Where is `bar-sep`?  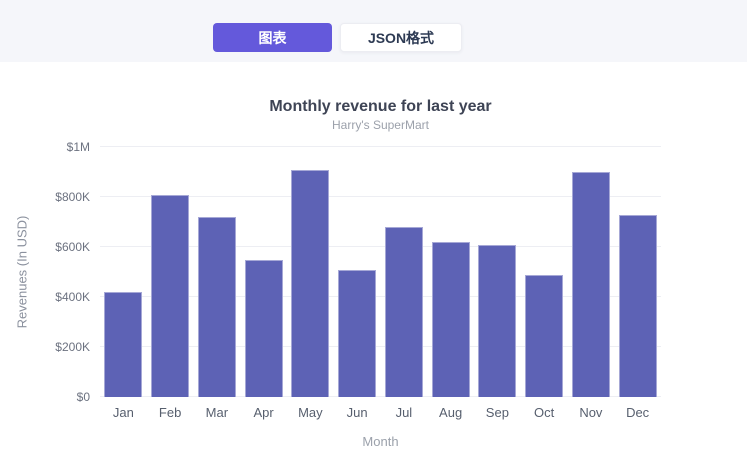
bar-sep is located at coordinates (497, 320).